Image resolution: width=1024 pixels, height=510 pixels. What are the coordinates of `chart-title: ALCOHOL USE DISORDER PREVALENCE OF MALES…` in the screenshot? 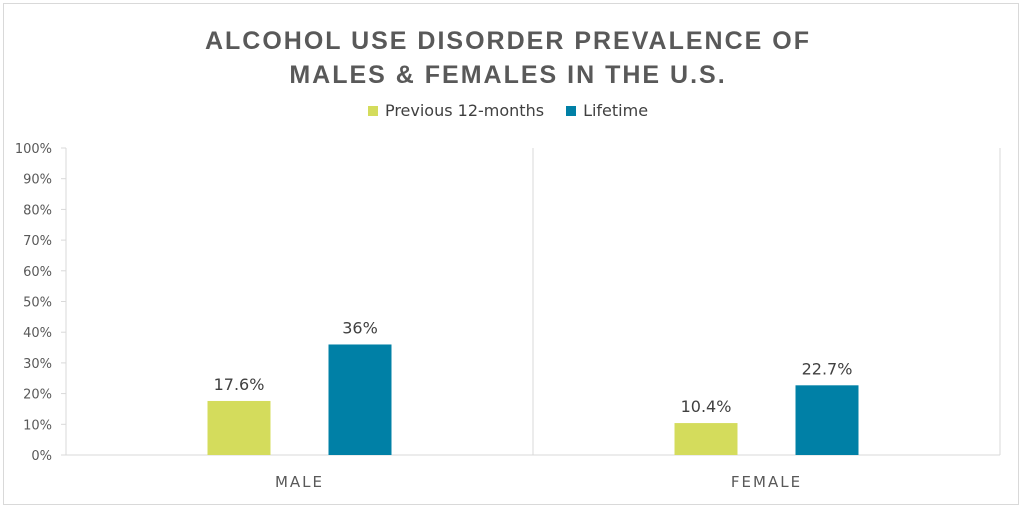 It's located at (508, 58).